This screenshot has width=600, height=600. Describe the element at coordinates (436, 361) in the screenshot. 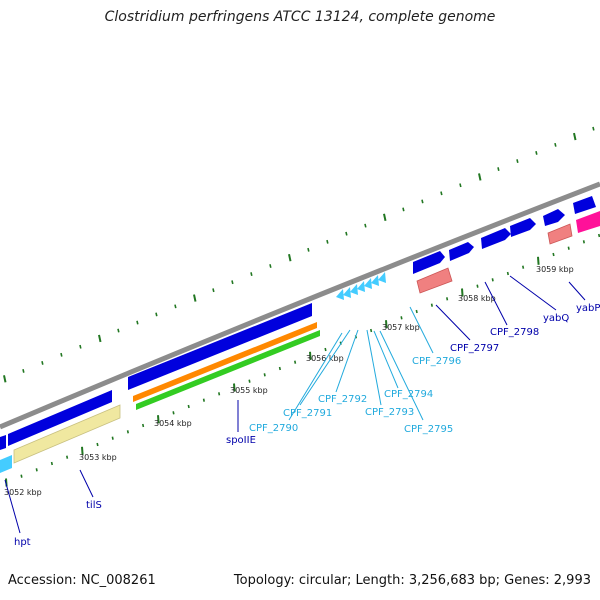

I see `gene-label-CPF_2796: CPF_2796` at that location.